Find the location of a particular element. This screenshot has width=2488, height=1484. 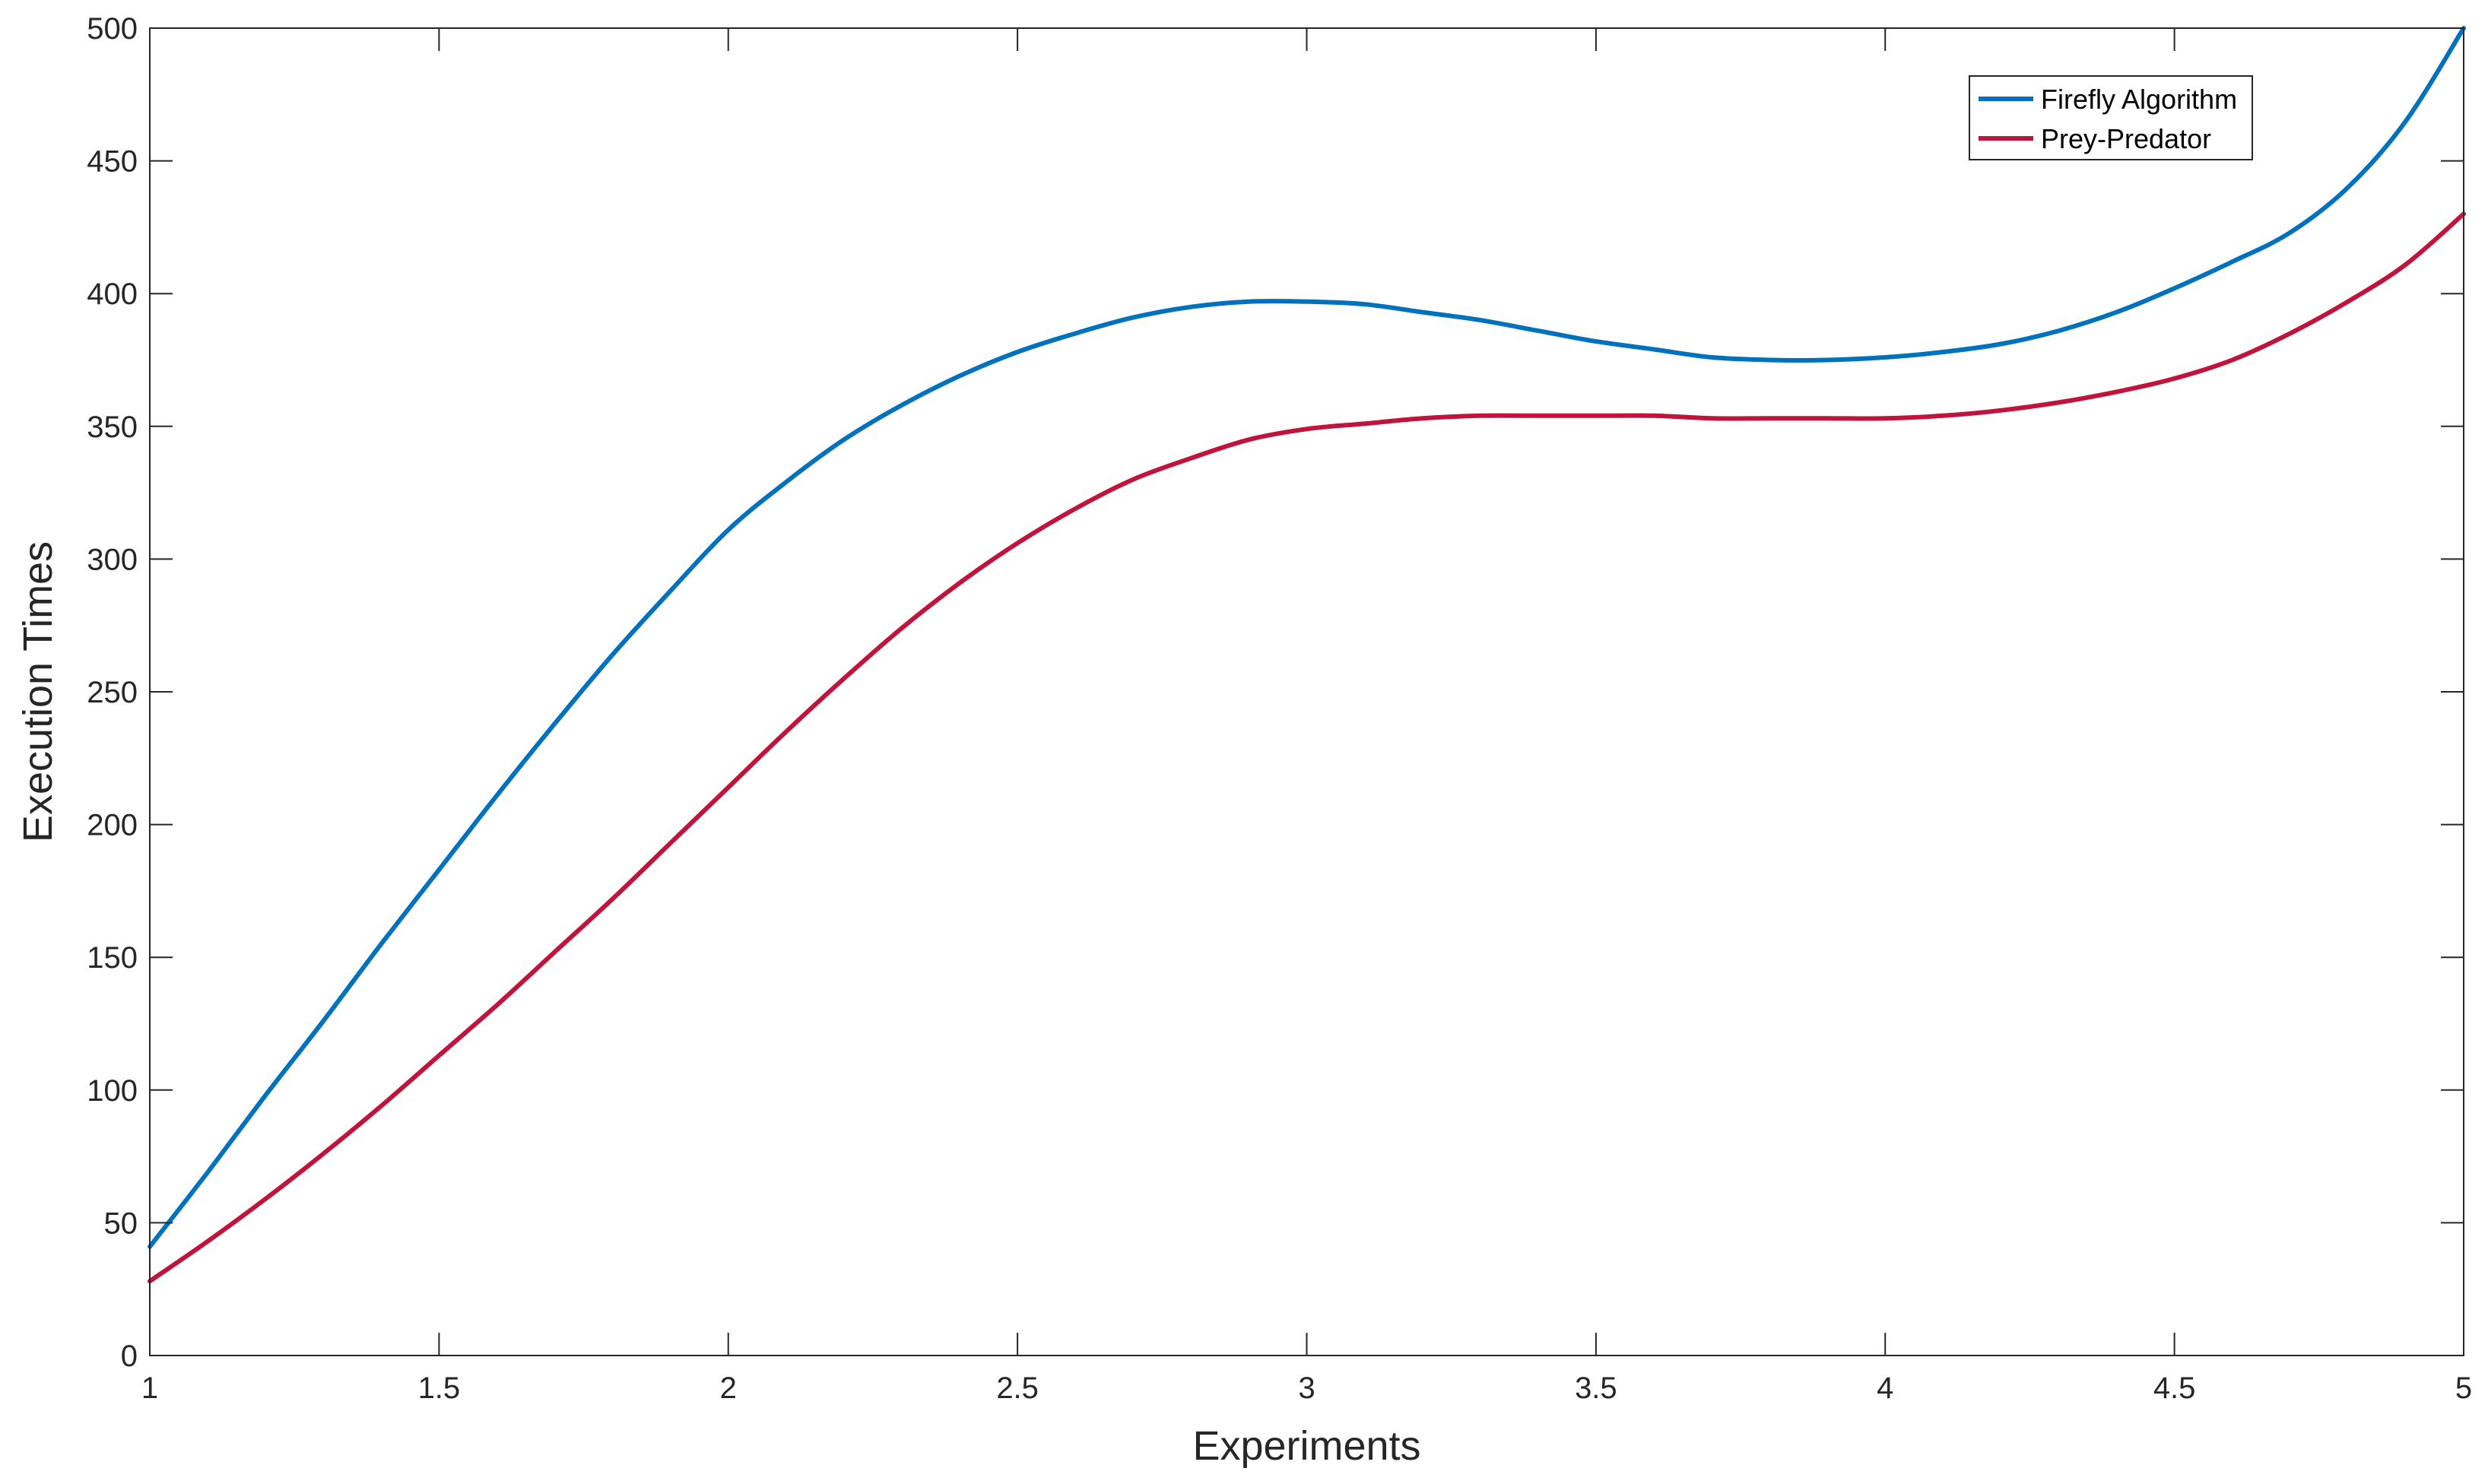

legend-box is located at coordinates (2111, 118).